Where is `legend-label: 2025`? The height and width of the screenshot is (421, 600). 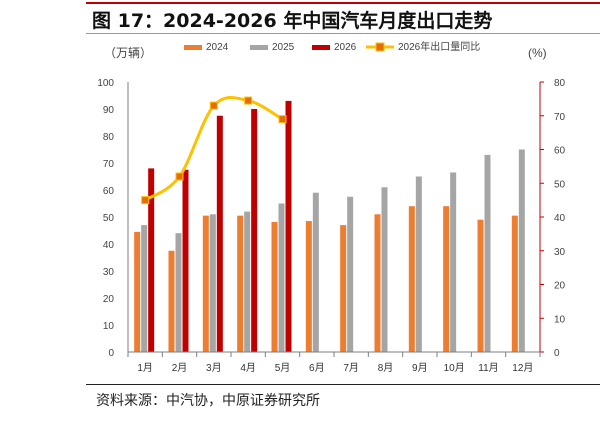
legend-label: 2025 is located at coordinates (283, 47).